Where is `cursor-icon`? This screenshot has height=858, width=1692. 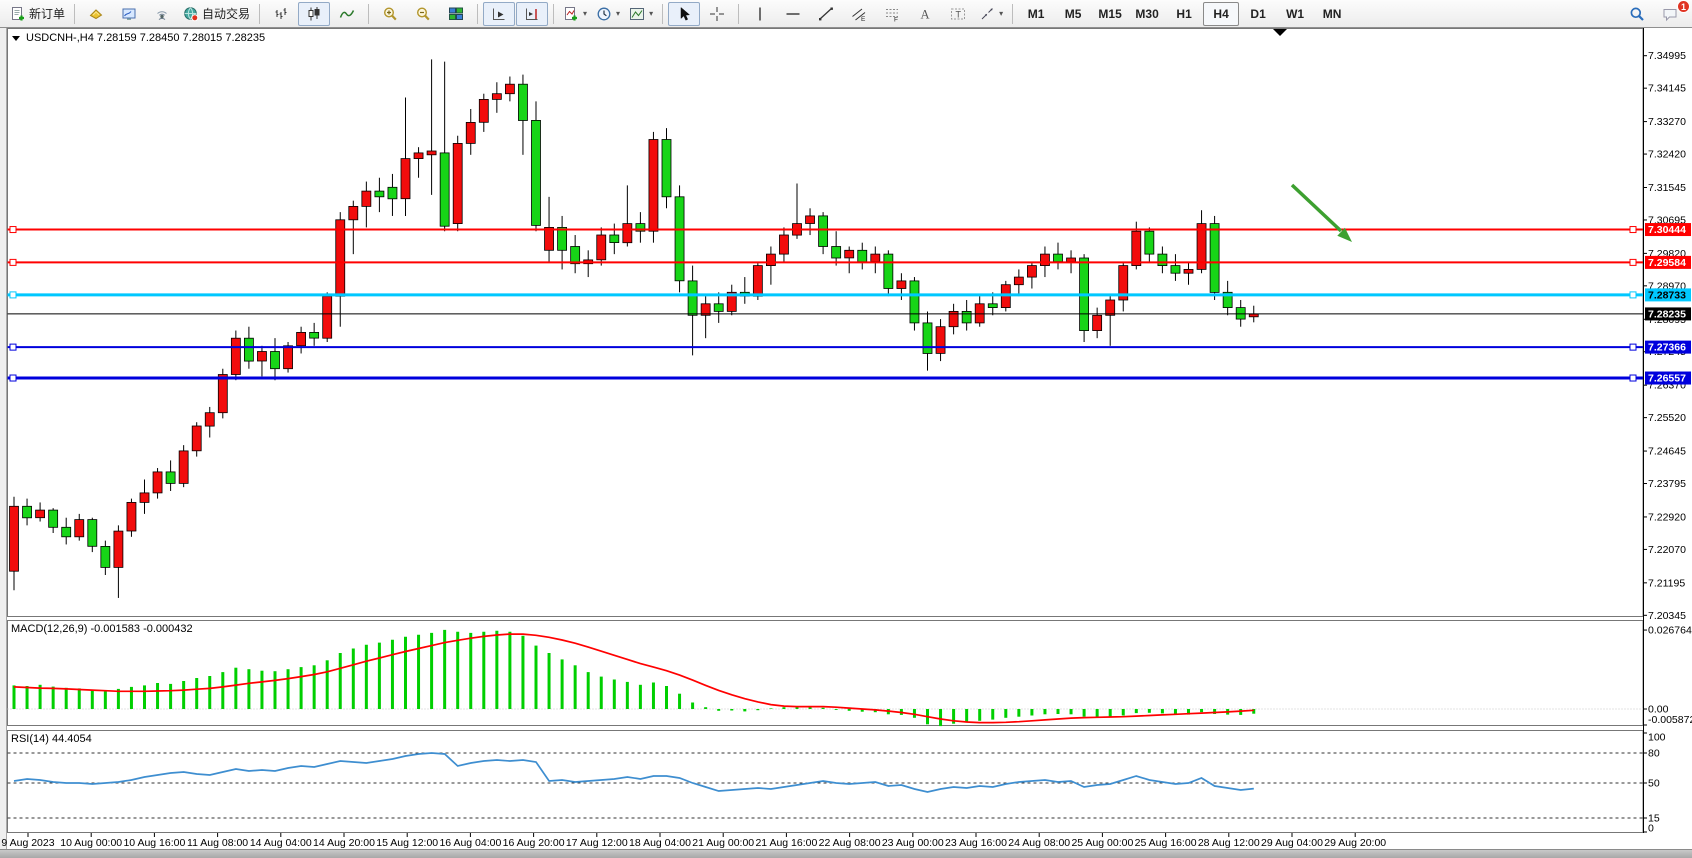 cursor-icon is located at coordinates (684, 14).